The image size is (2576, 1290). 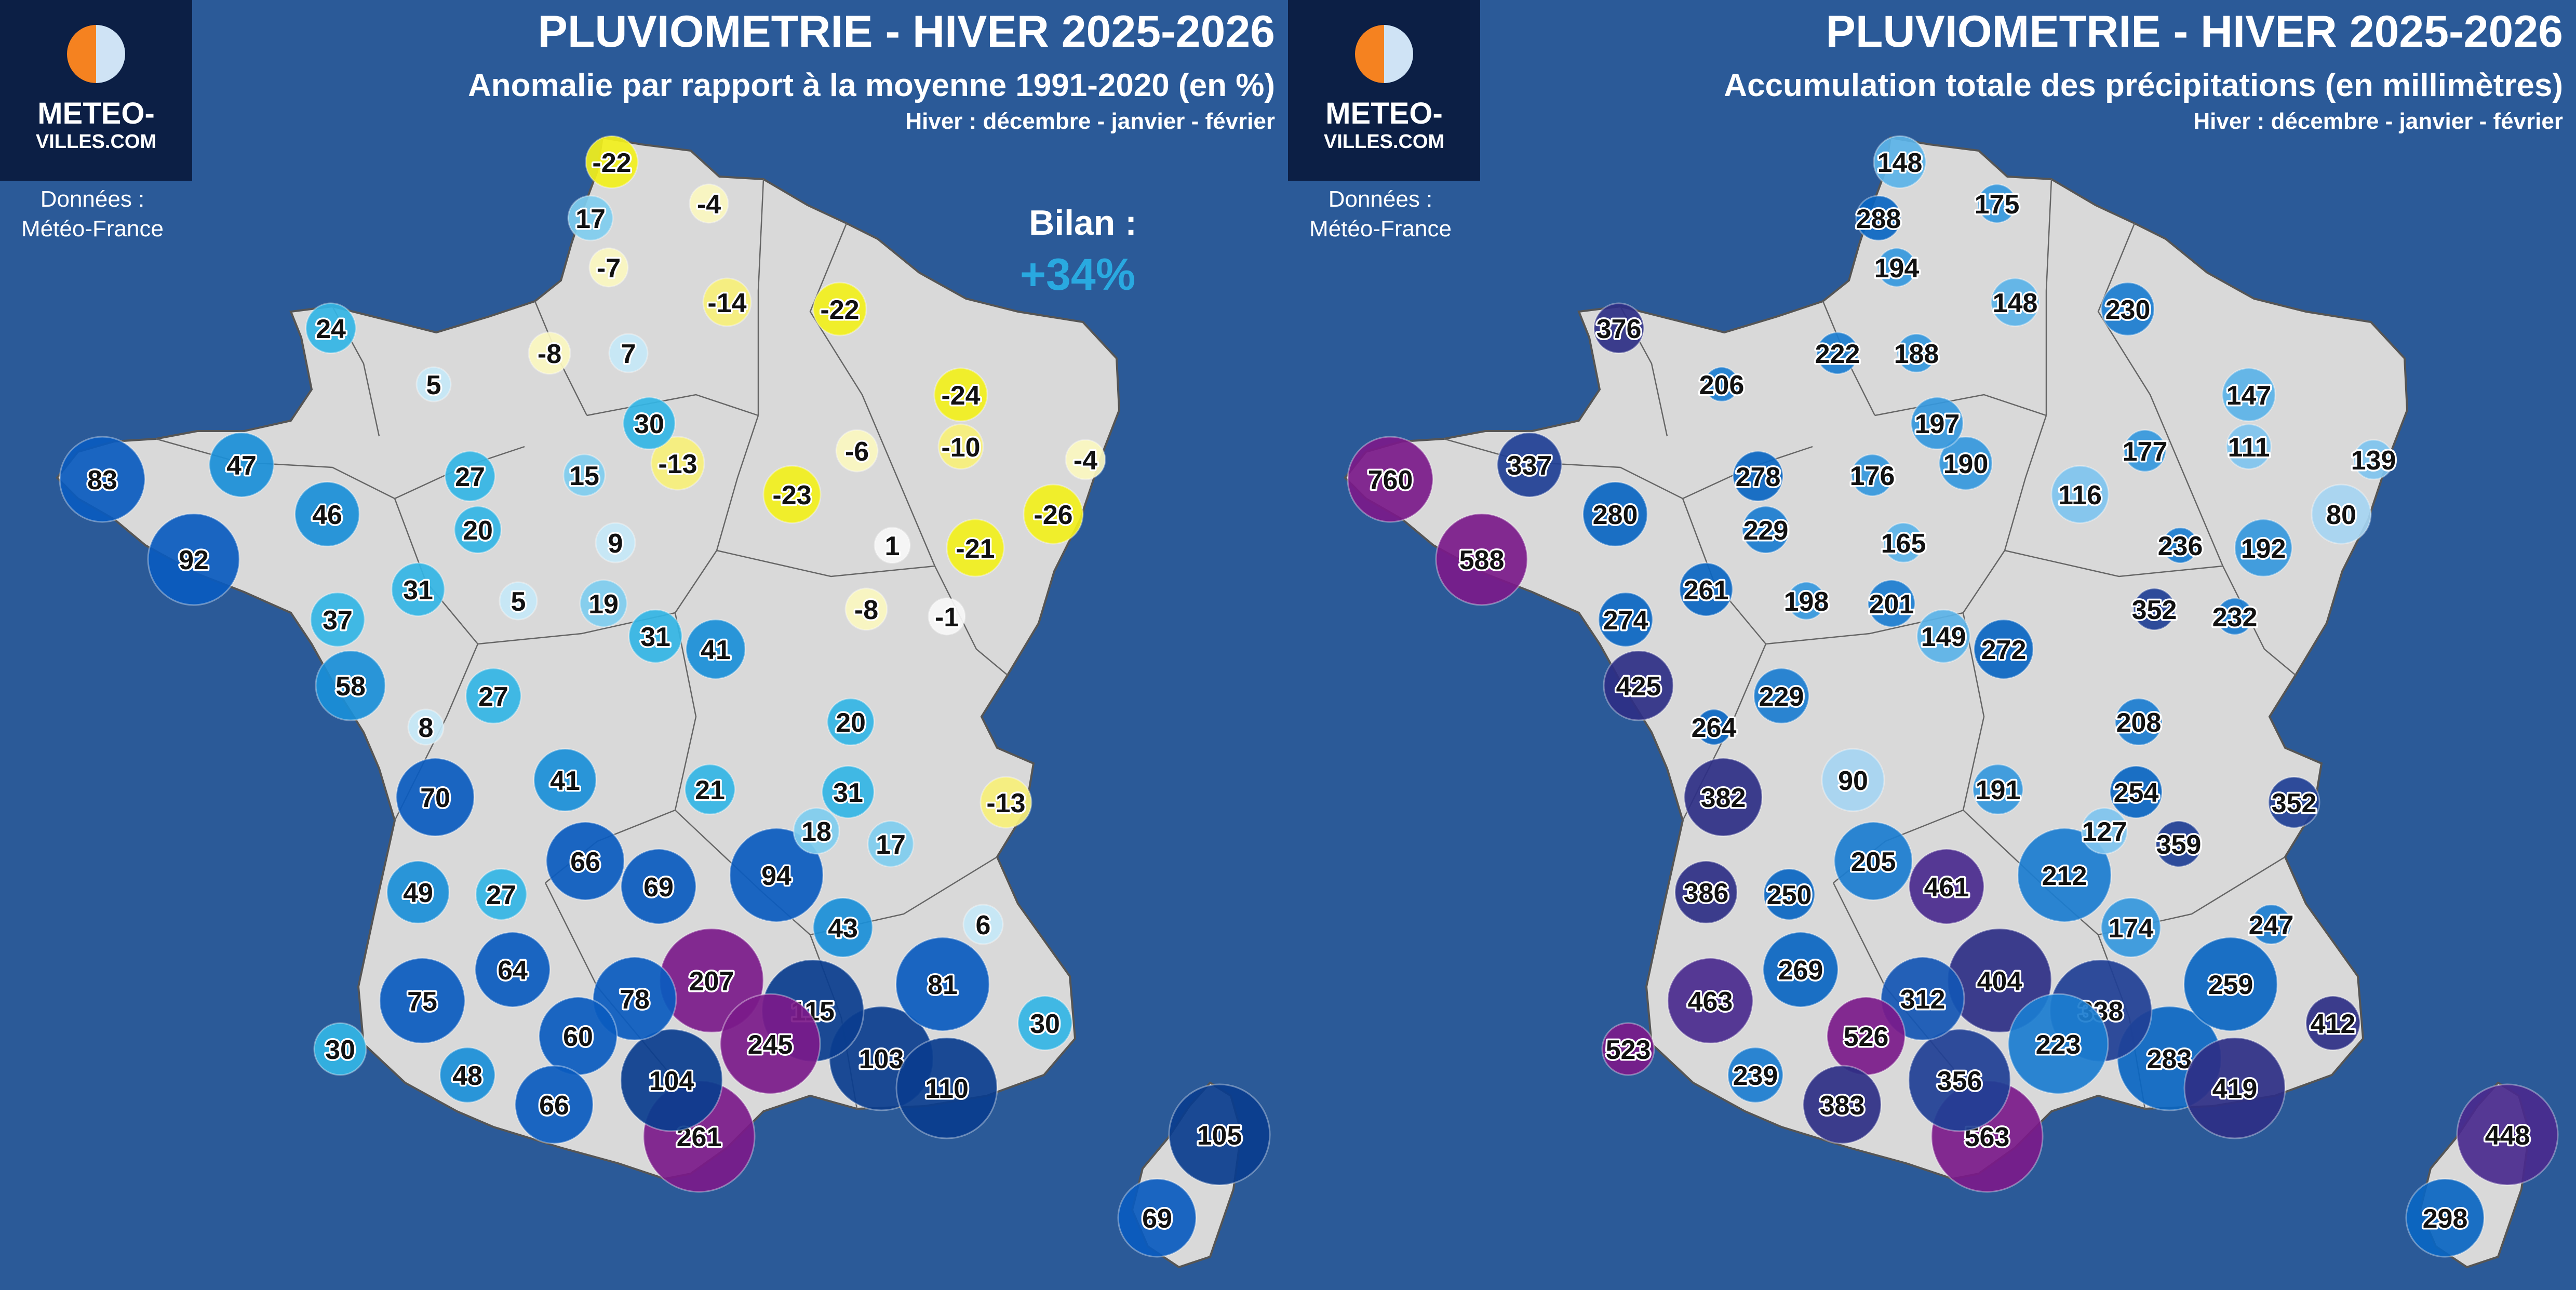 I want to click on city-marker: 139, so click(x=2374, y=459).